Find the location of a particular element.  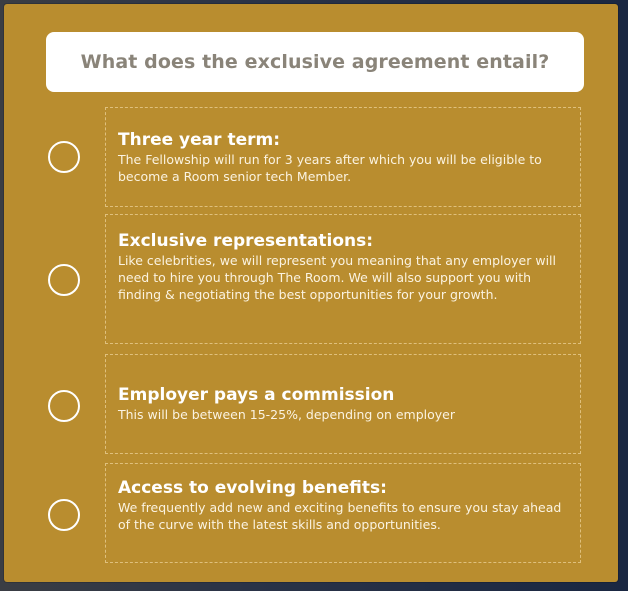

option-radio-employer-commission is located at coordinates (64, 406).